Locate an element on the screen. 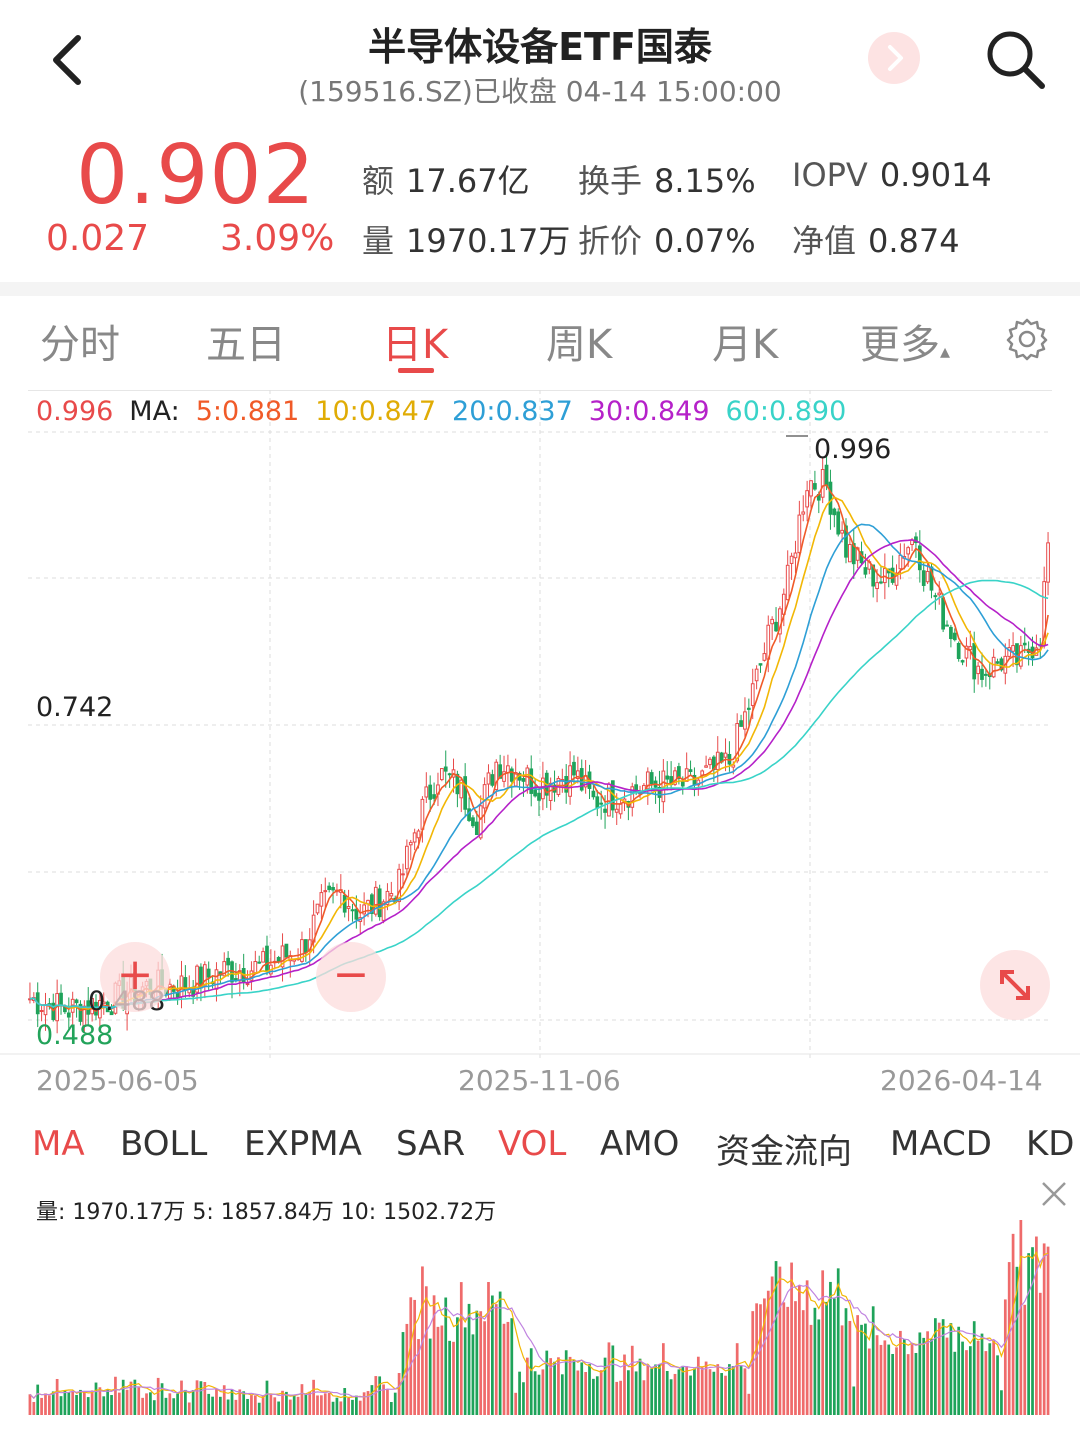 The image size is (1080, 1441). indicator-tab-sar: SAR is located at coordinates (431, 1144).